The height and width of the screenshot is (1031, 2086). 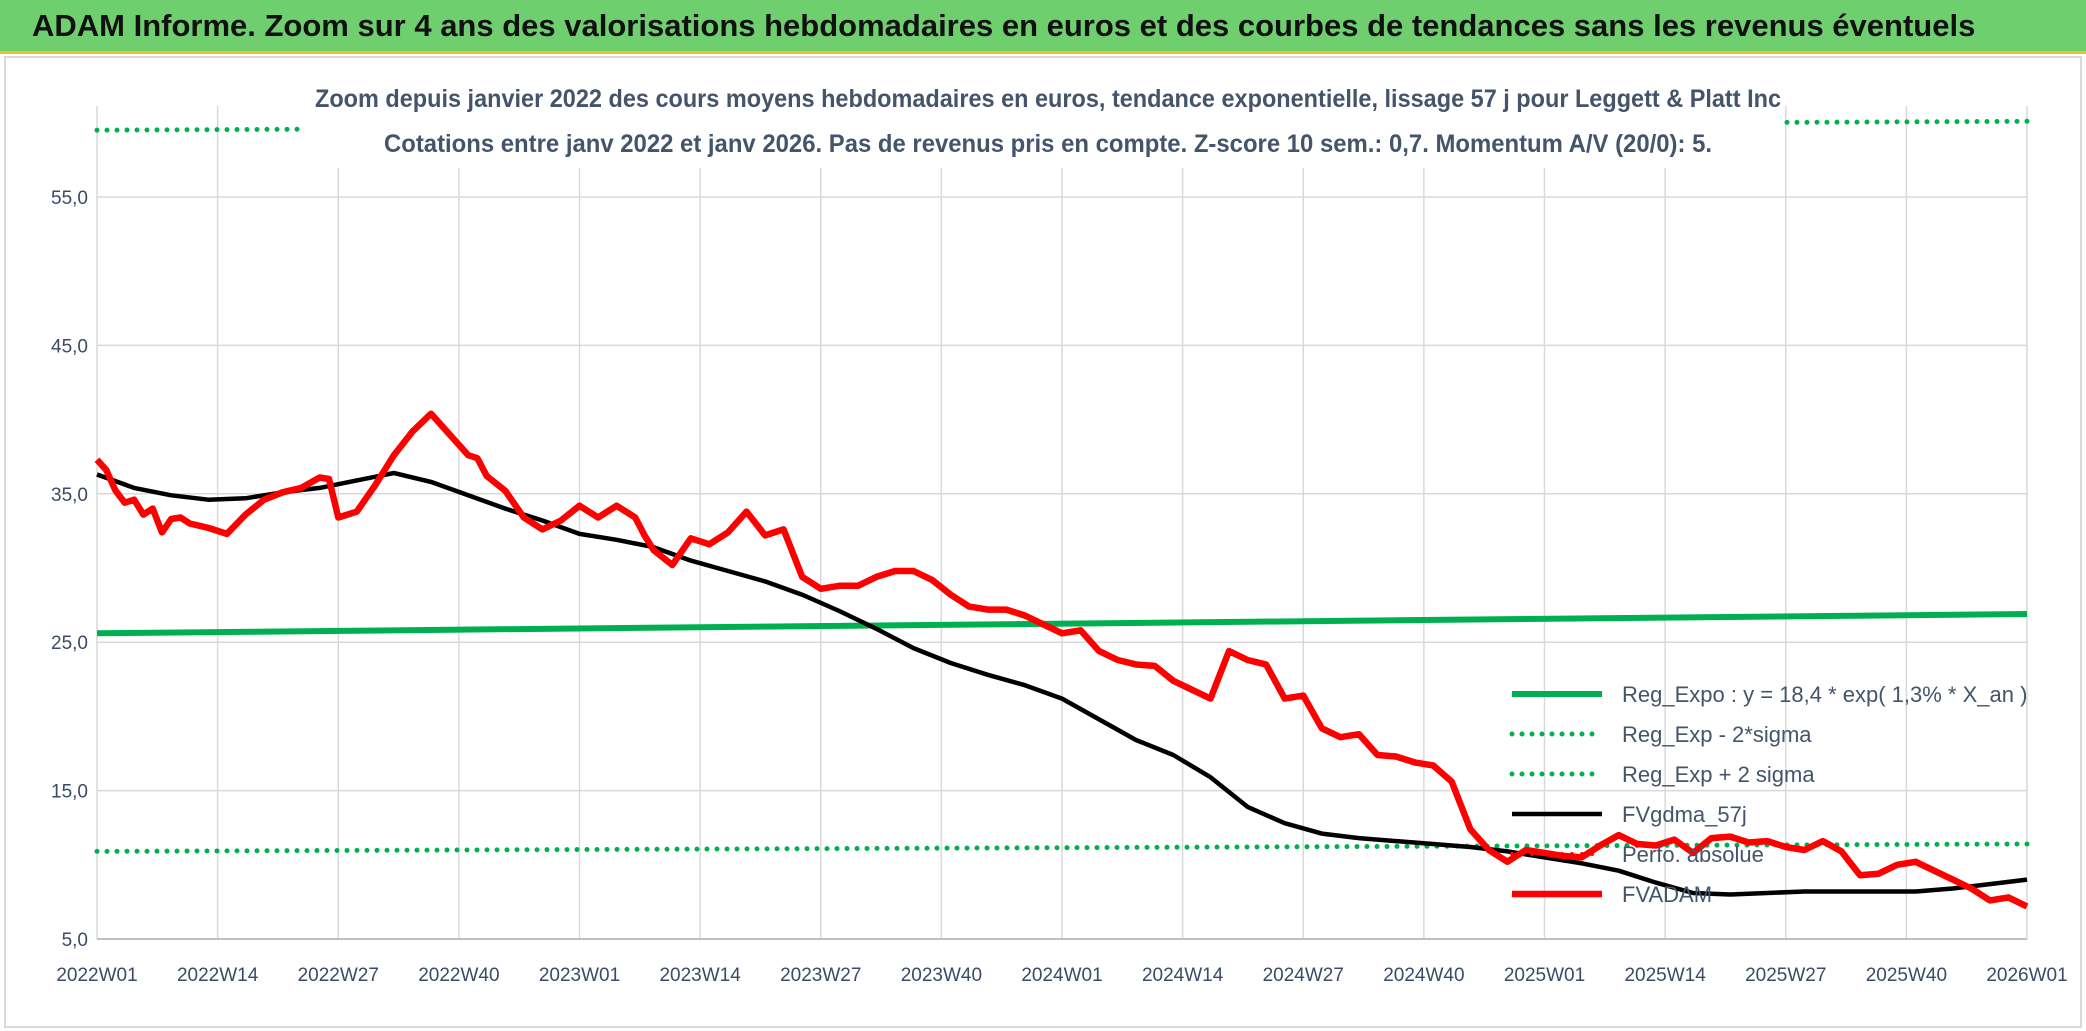 What do you see at coordinates (69, 198) in the screenshot?
I see `y-tick-label: 55,0` at bounding box center [69, 198].